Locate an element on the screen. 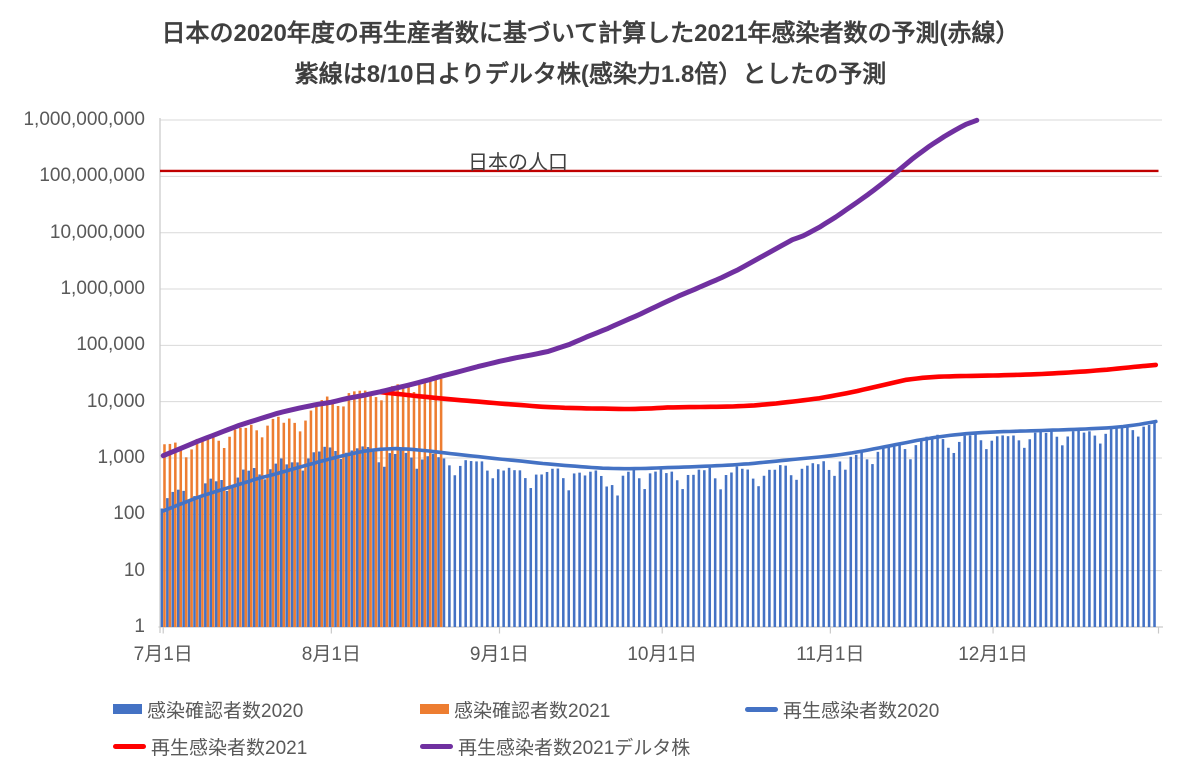 The image size is (1181, 771). y-tick-label: 10,000 is located at coordinates (115, 401).